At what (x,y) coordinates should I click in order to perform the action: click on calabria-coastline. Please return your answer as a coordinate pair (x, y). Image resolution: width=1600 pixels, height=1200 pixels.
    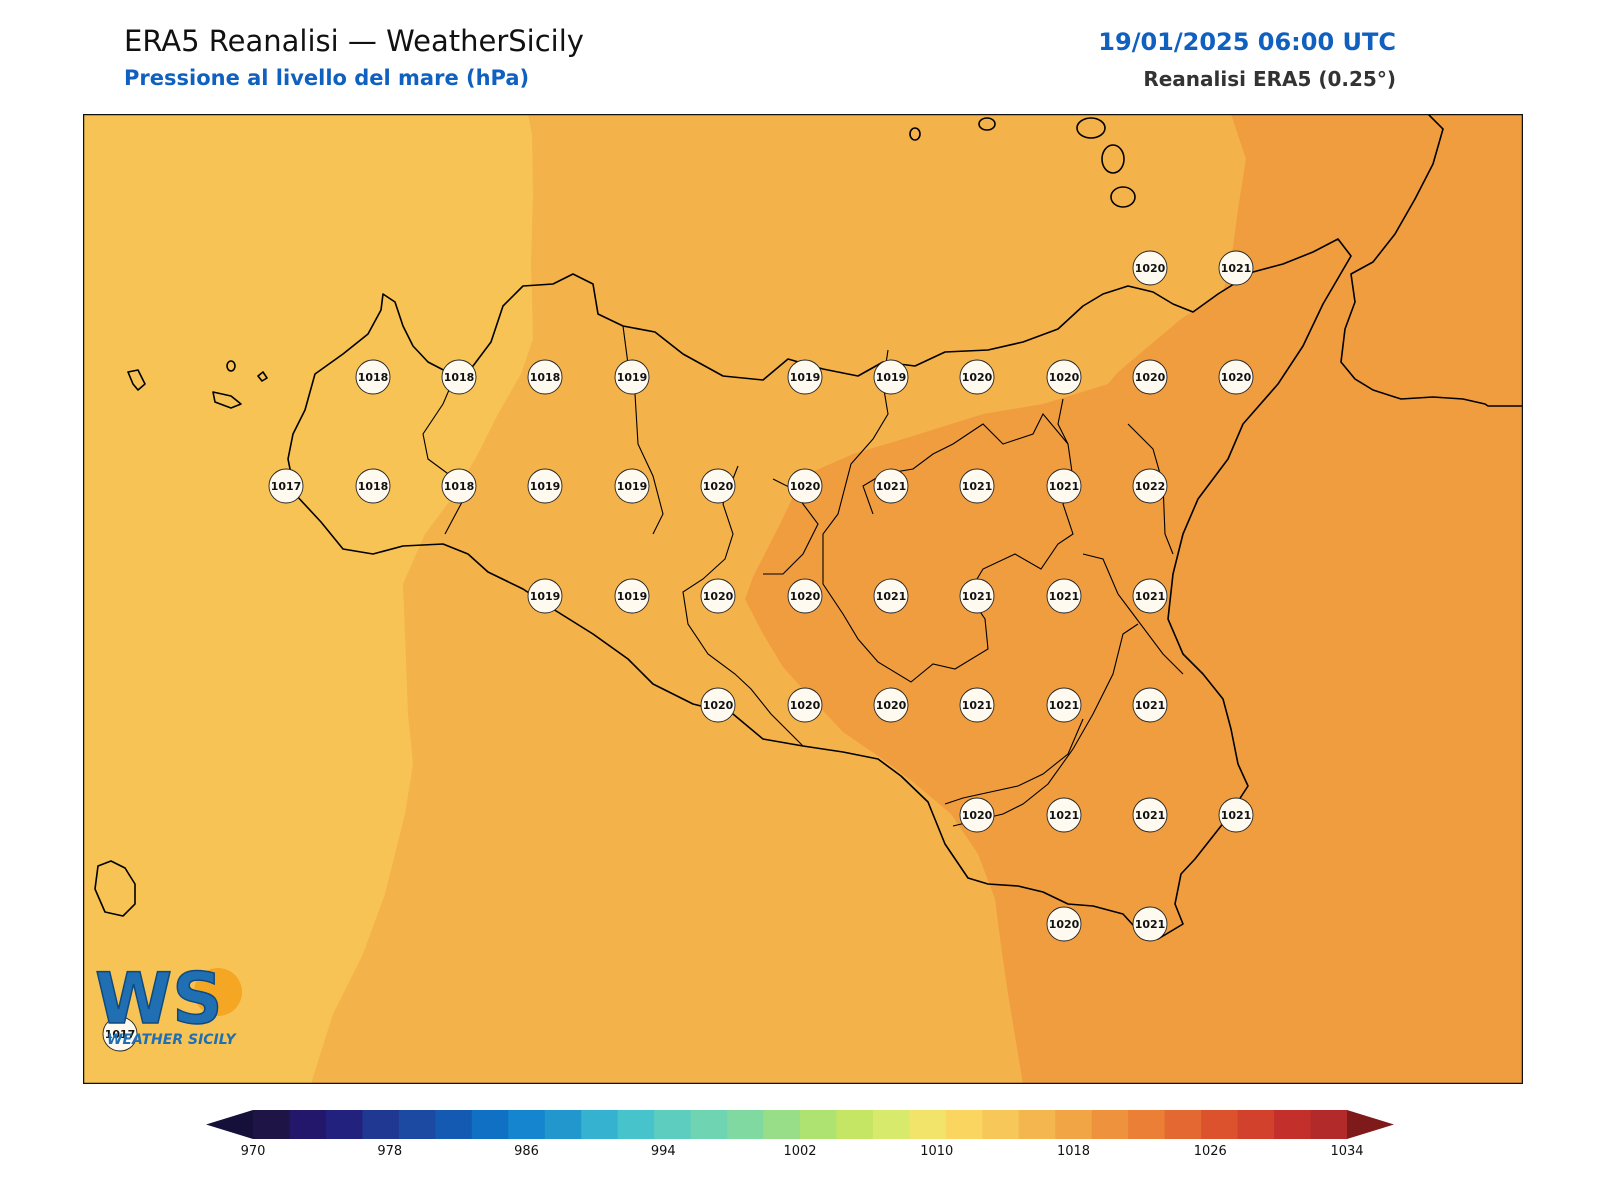
    Looking at the image, I should click on (1431, 260).